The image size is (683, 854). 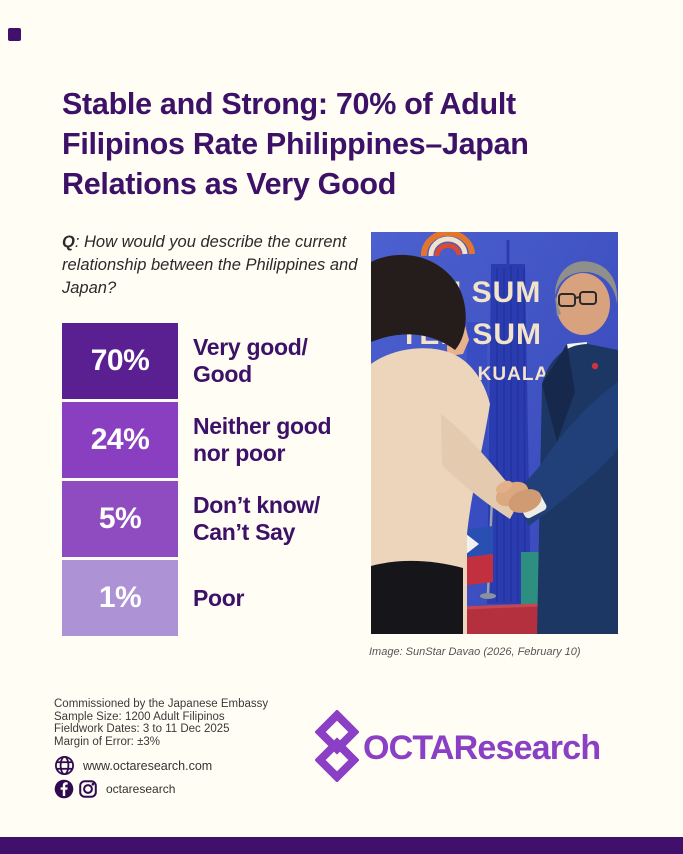 What do you see at coordinates (475, 652) in the screenshot?
I see `photo-caption: Image: SunStar Davao (2026, February 10)` at bounding box center [475, 652].